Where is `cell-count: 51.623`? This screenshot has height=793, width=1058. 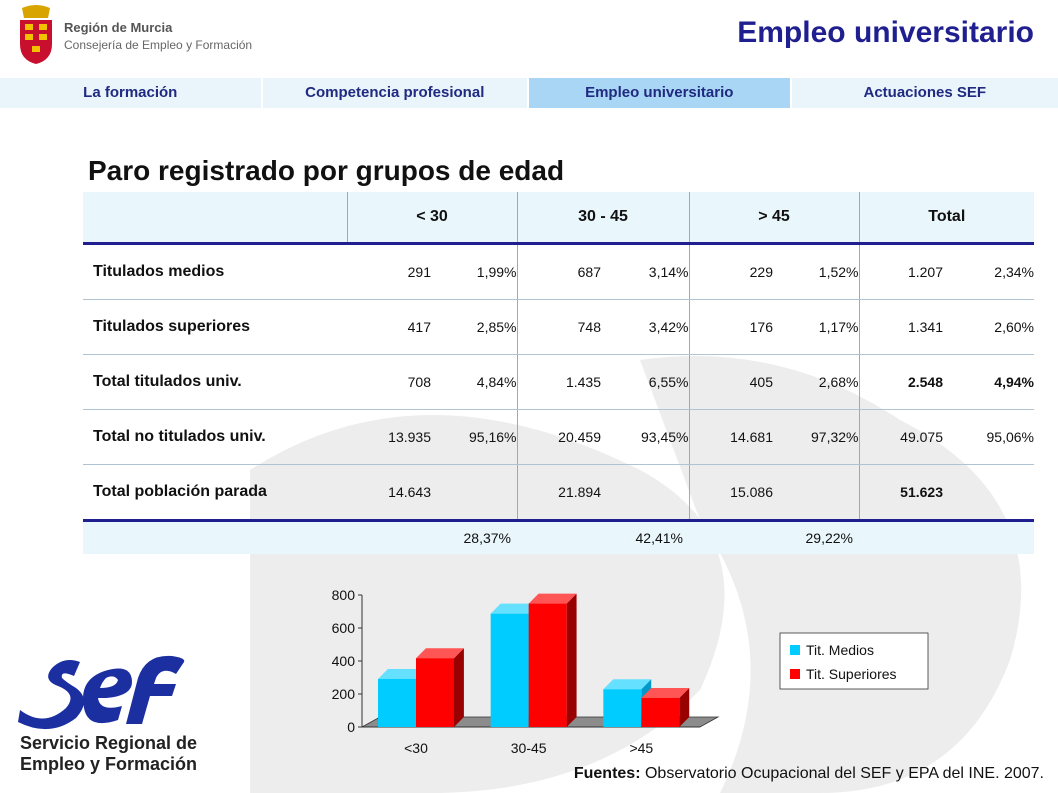
cell-count: 51.623 is located at coordinates (901, 492).